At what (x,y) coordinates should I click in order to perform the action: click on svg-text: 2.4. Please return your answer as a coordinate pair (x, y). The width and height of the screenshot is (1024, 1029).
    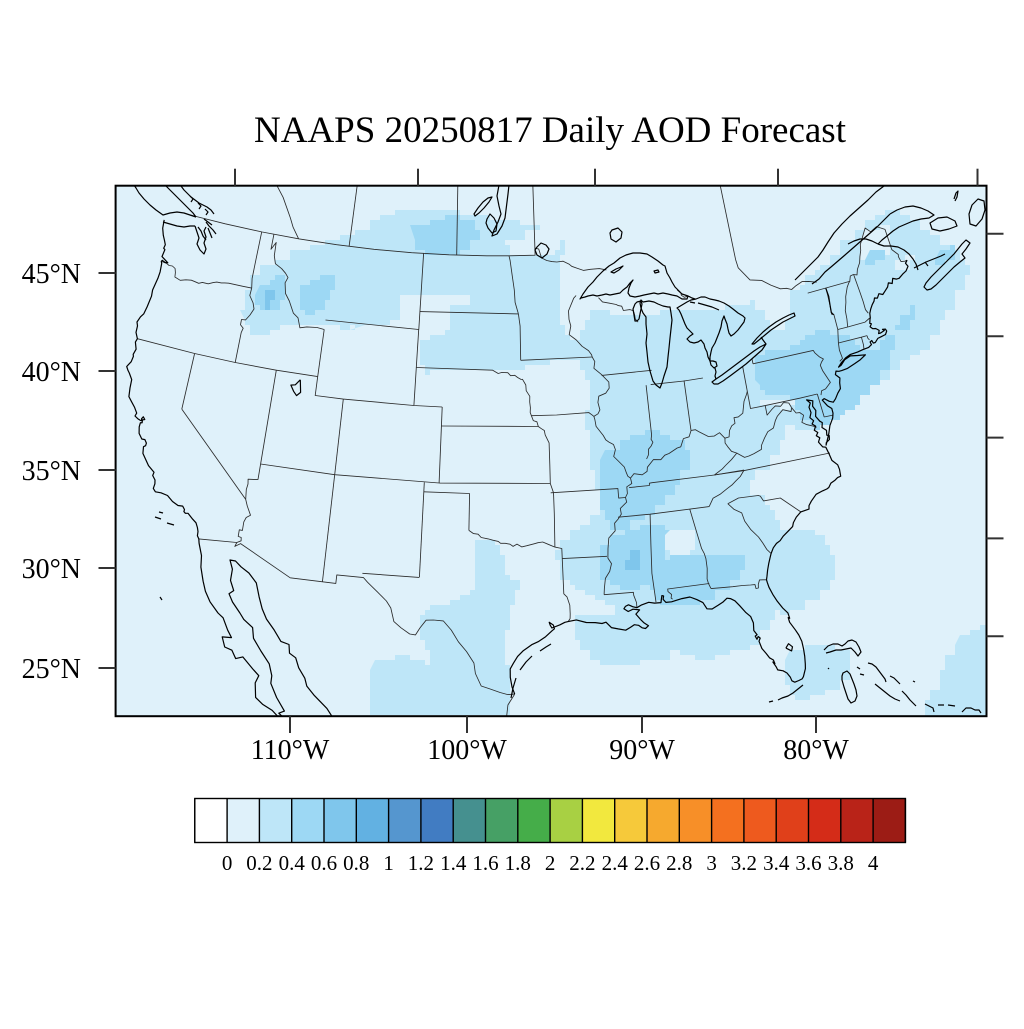
    Looking at the image, I should click on (615, 863).